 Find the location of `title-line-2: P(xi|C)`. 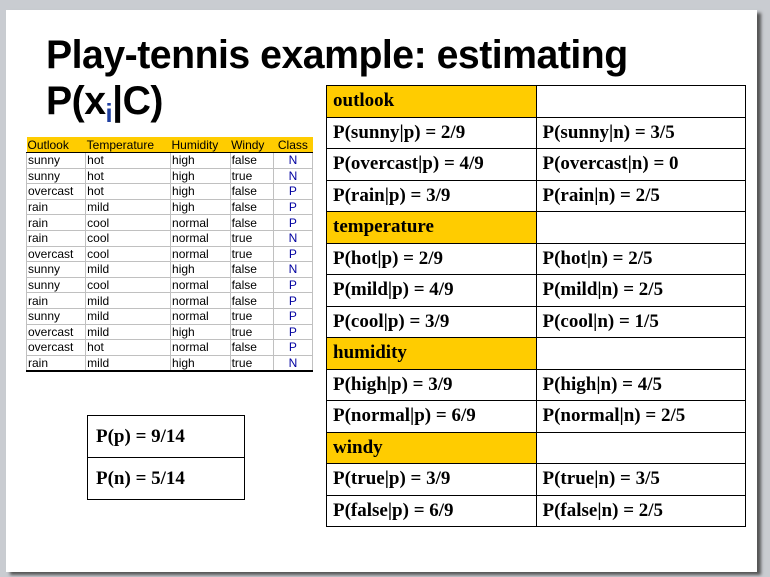

title-line-2: P(xi|C) is located at coordinates (337, 107).